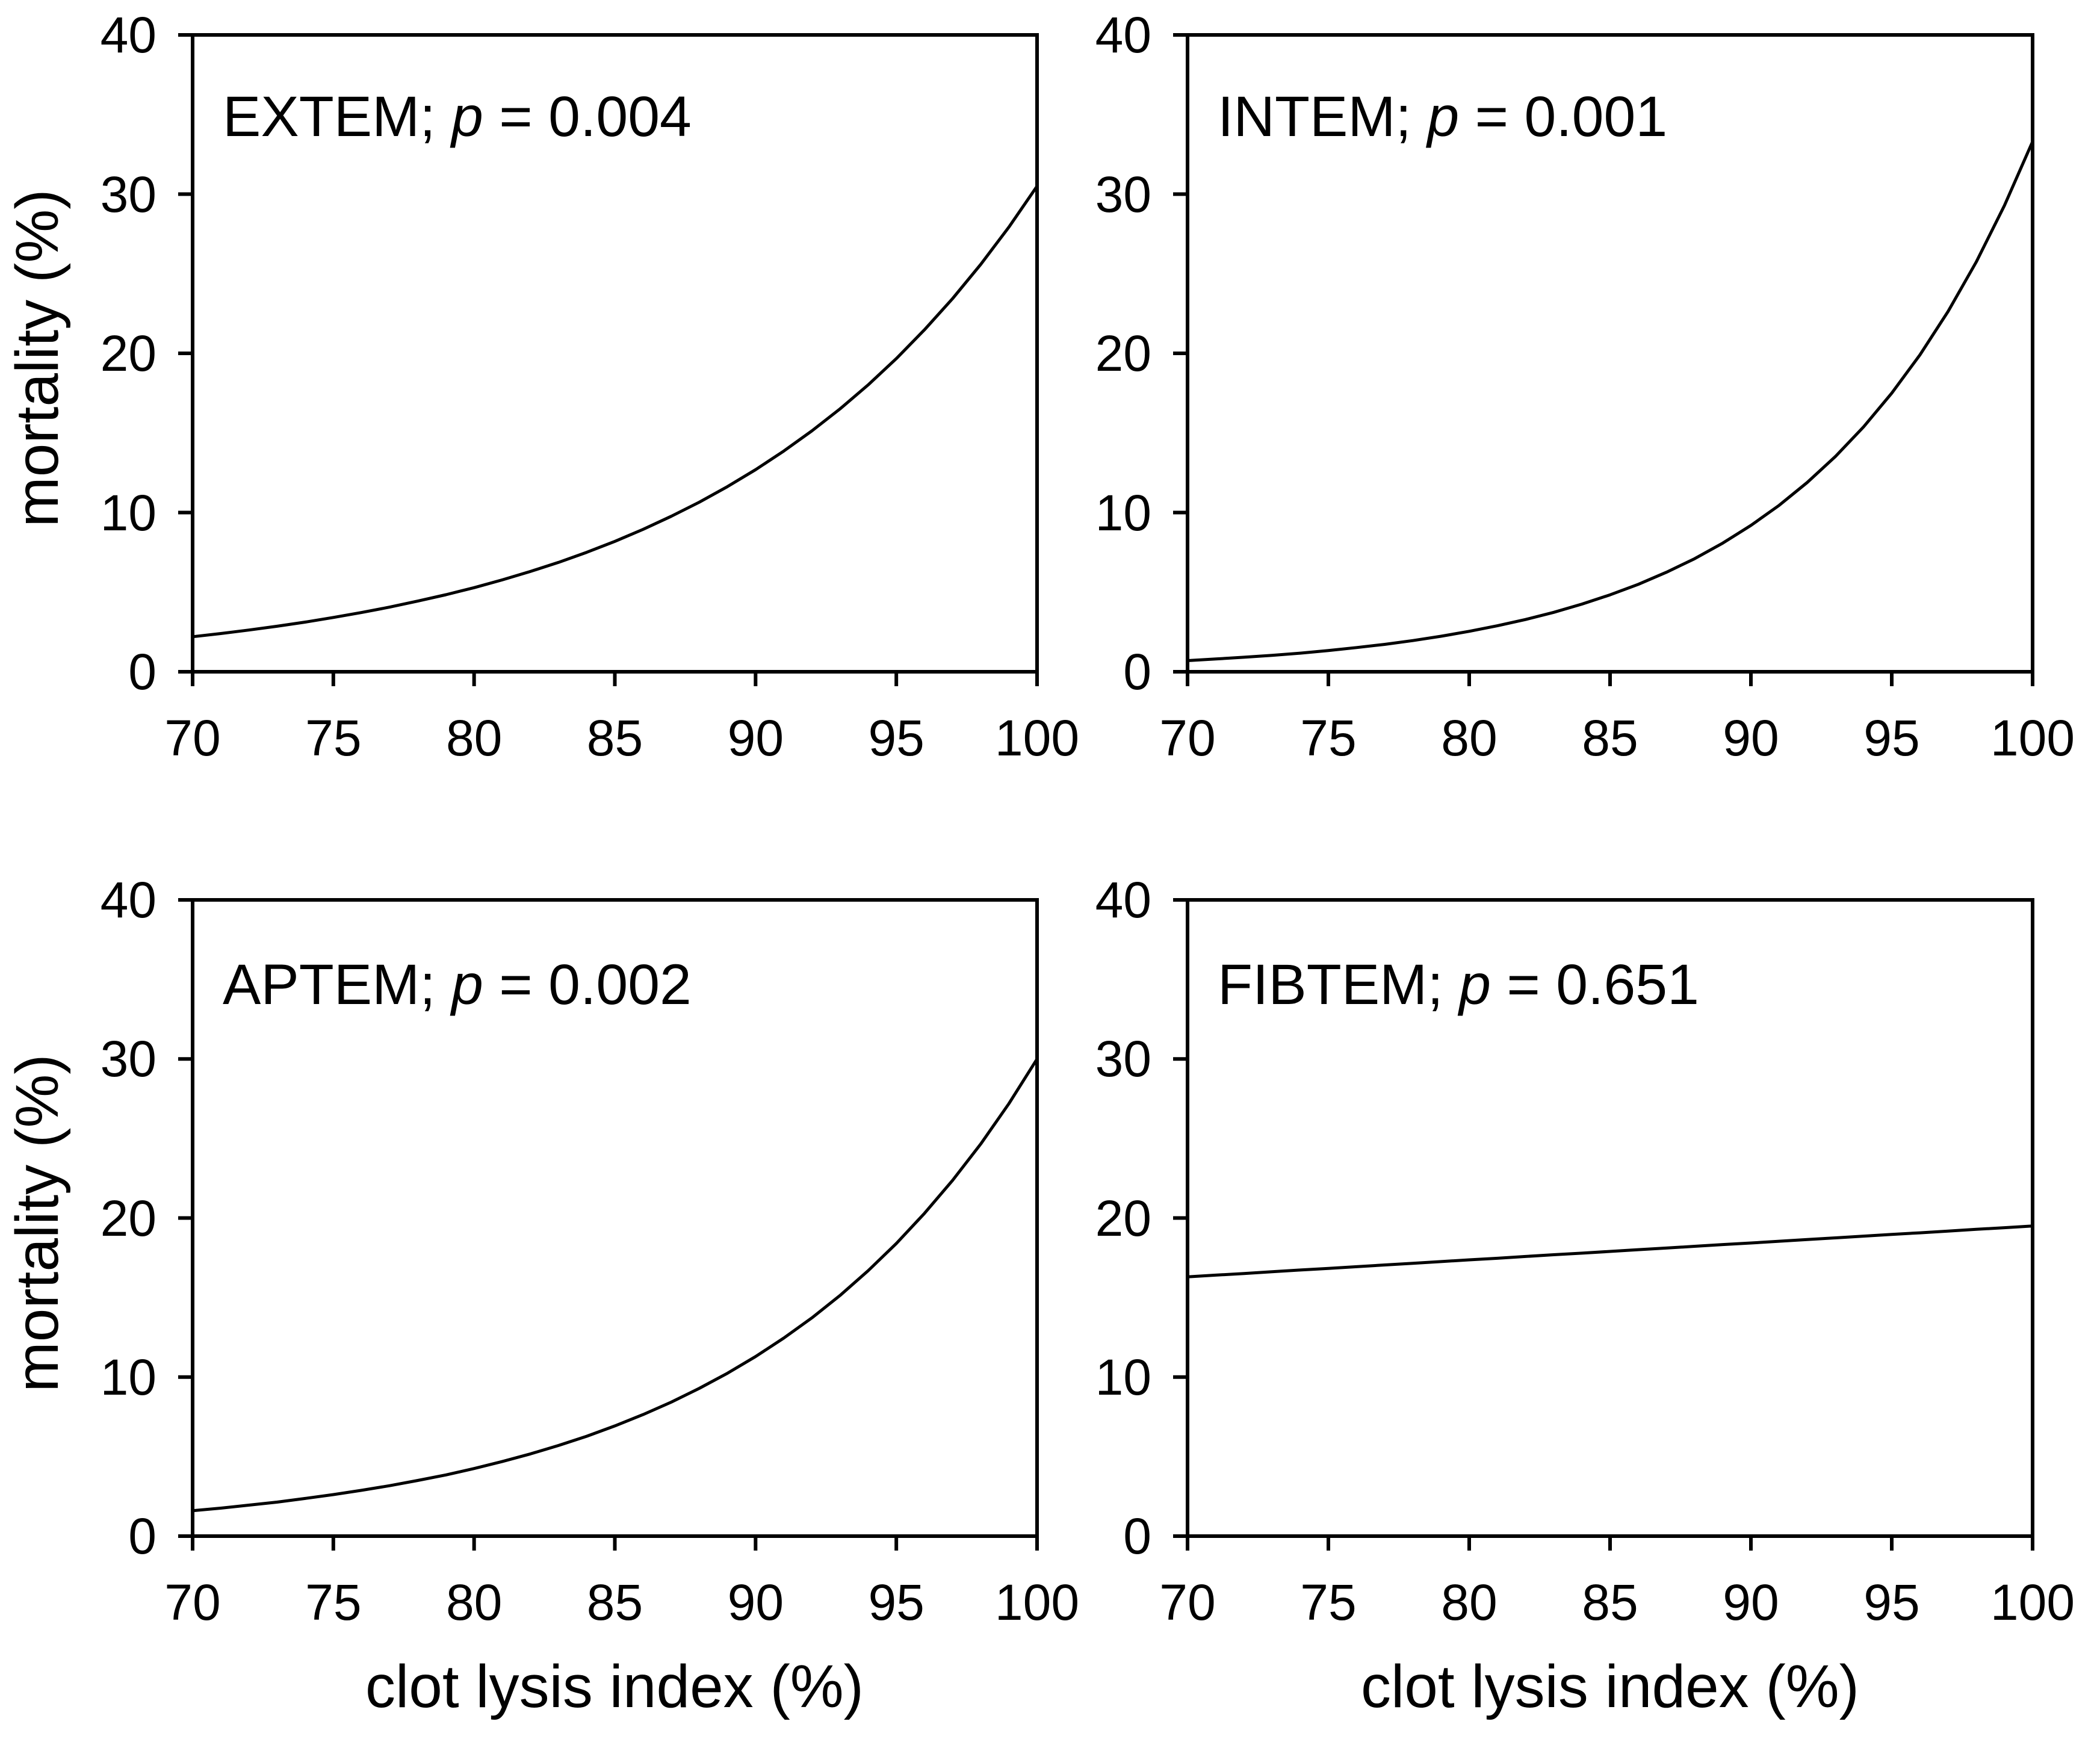 The width and height of the screenshot is (2100, 1745). Describe the element at coordinates (142, 671) in the screenshot. I see `extem-y-tick-label: 0` at that location.